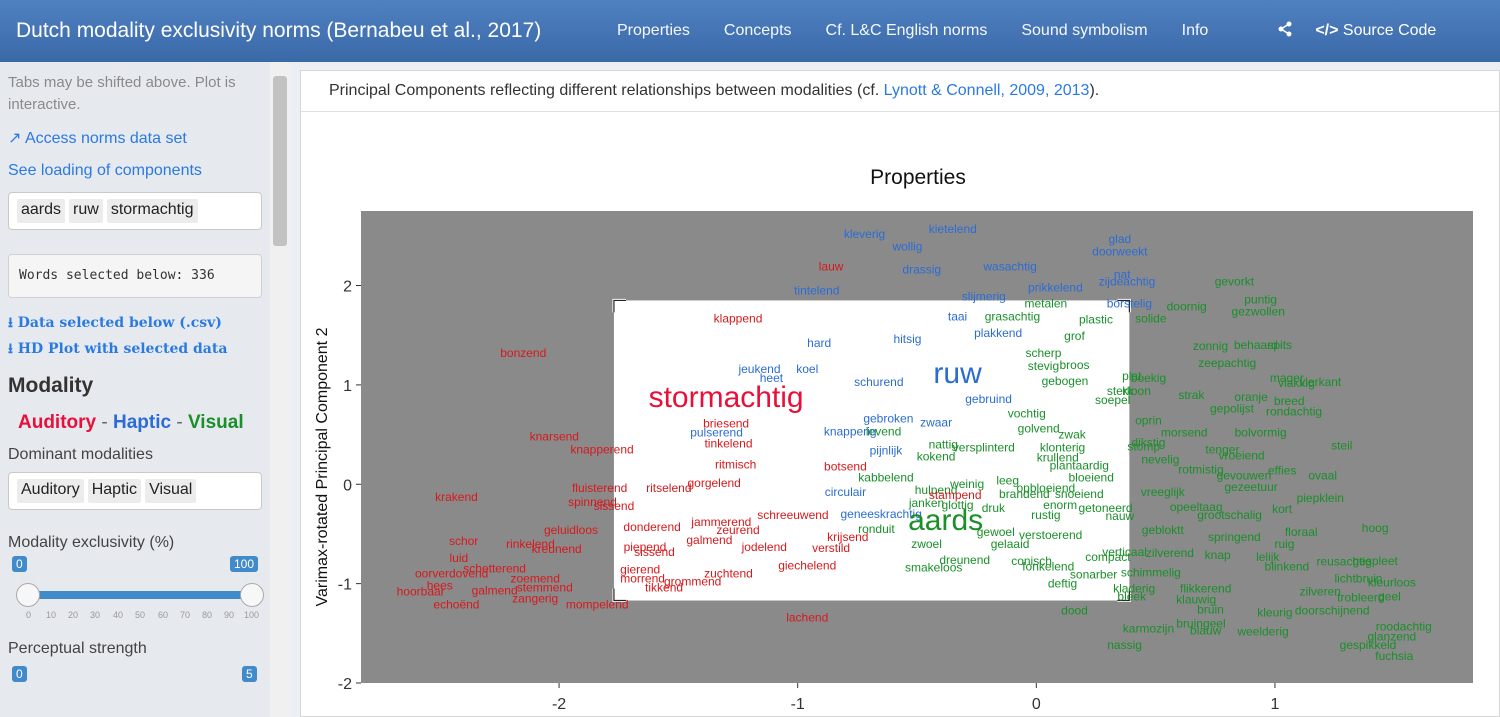  I want to click on word-label: prikkelend, so click(1055, 287).